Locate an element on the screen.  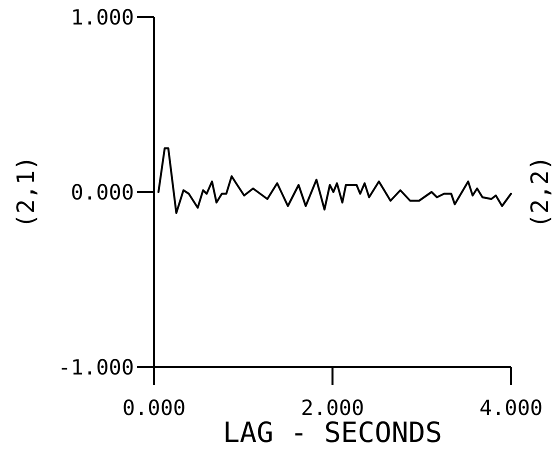
x-tick-label: 4.000 is located at coordinates (511, 408).